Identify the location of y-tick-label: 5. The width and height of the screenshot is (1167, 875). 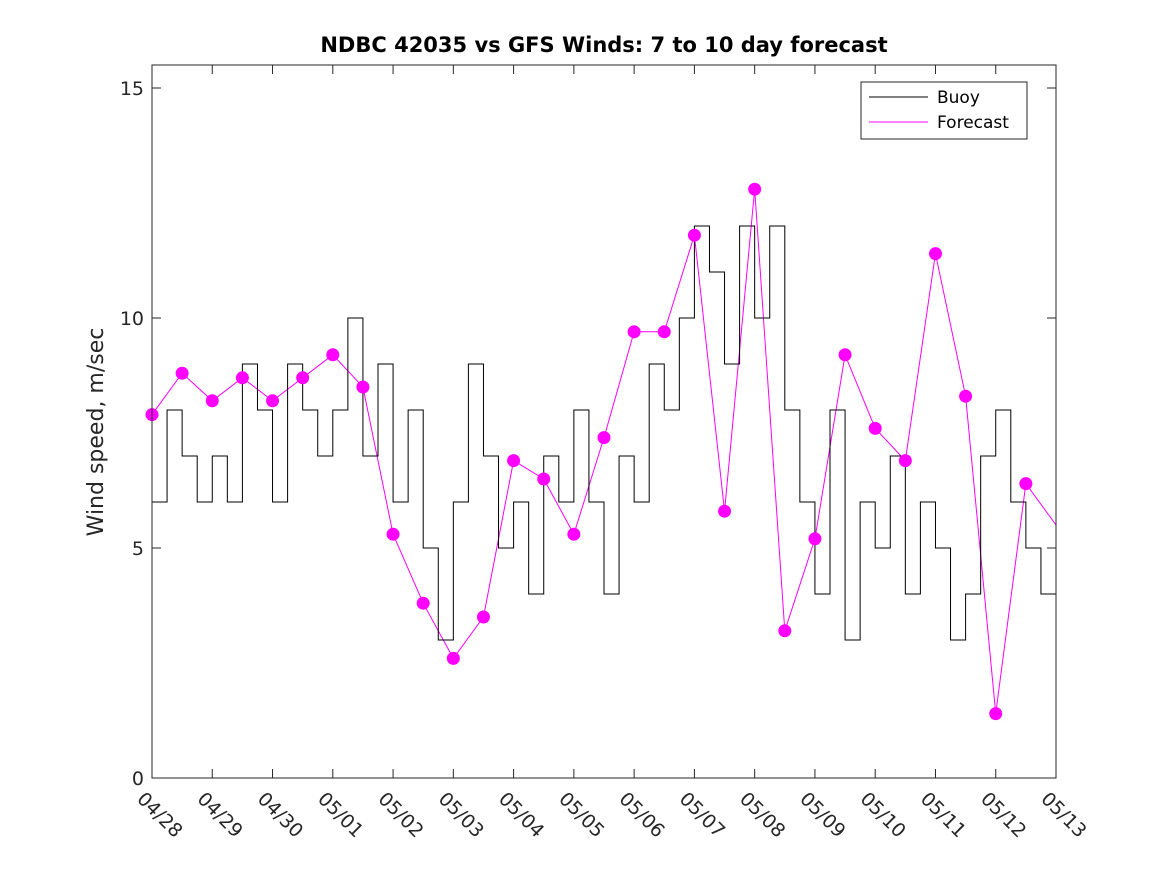
(138, 549).